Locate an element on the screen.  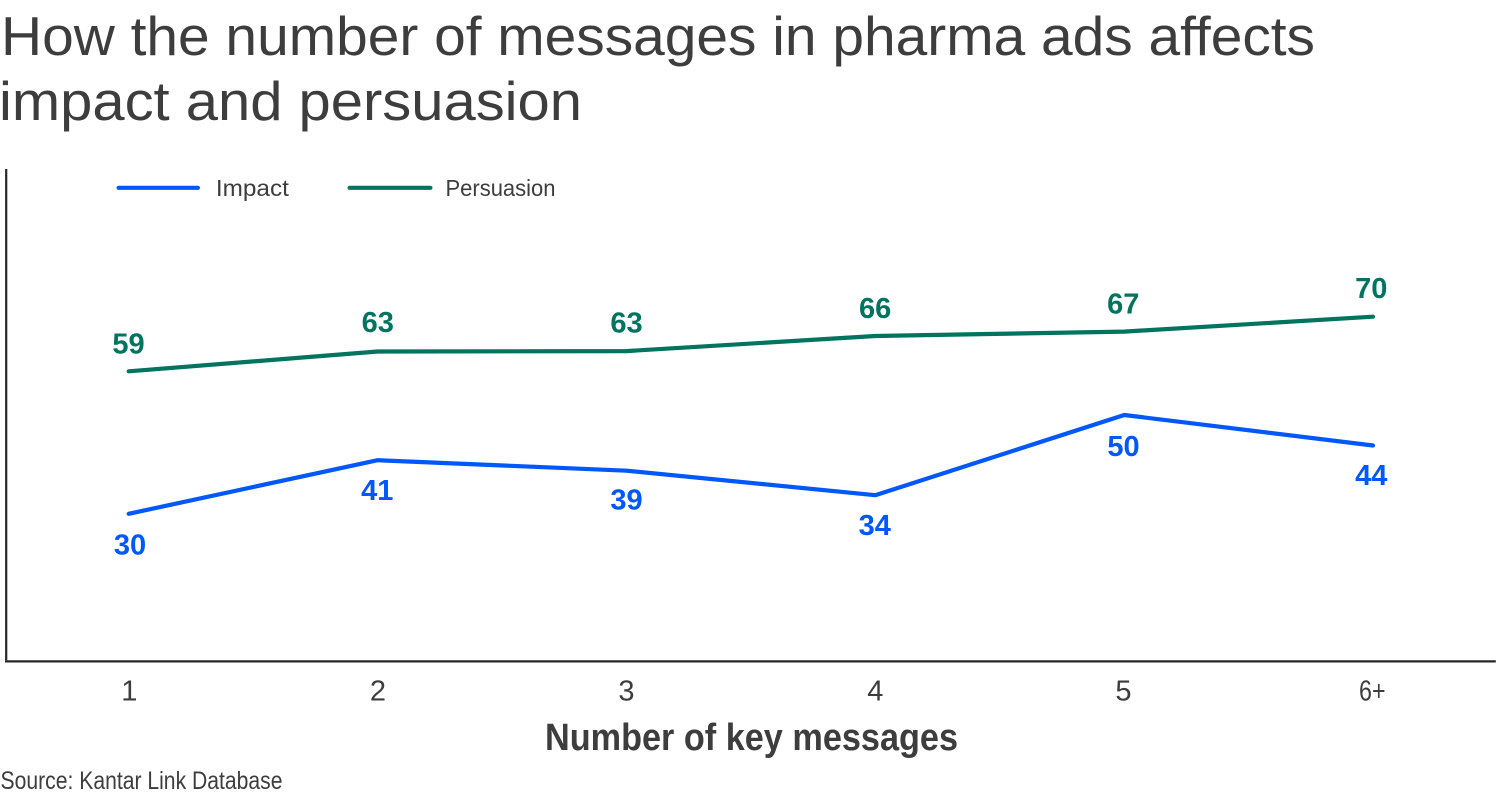
svg-text: Impact is located at coordinates (253, 188).